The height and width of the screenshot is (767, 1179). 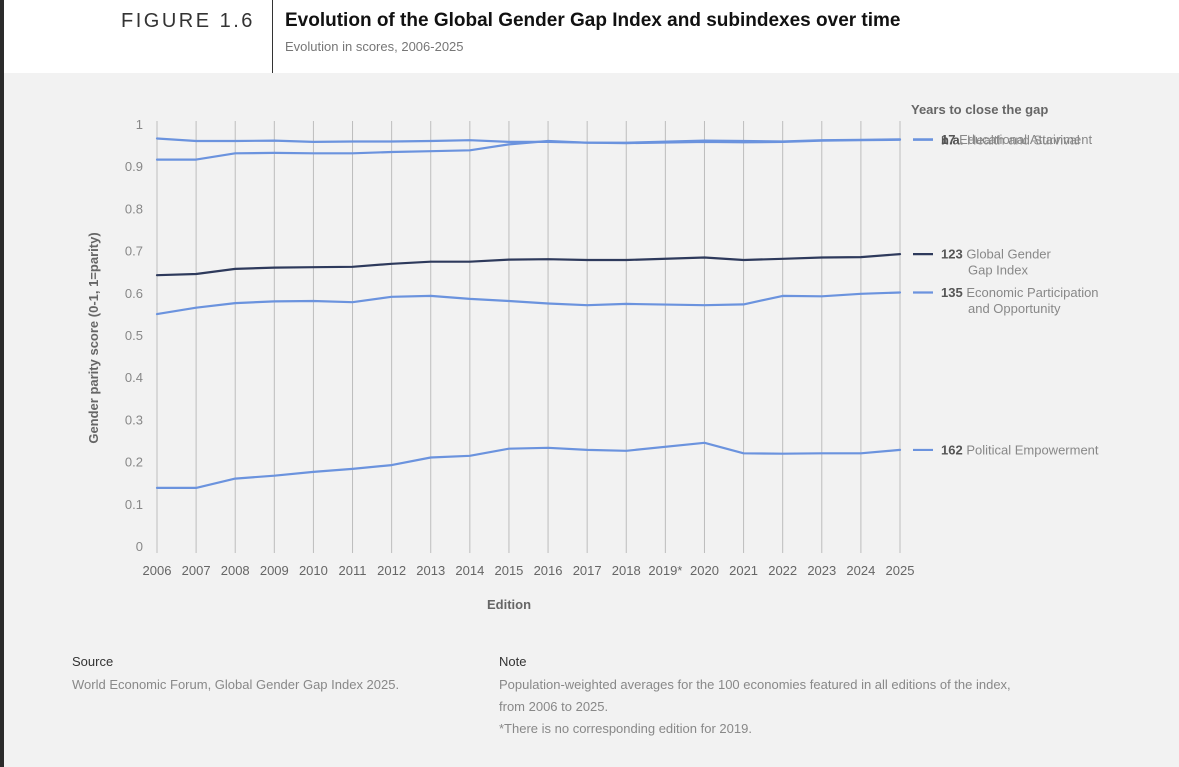 What do you see at coordinates (134, 208) in the screenshot?
I see `y-tick-label: 0.8` at bounding box center [134, 208].